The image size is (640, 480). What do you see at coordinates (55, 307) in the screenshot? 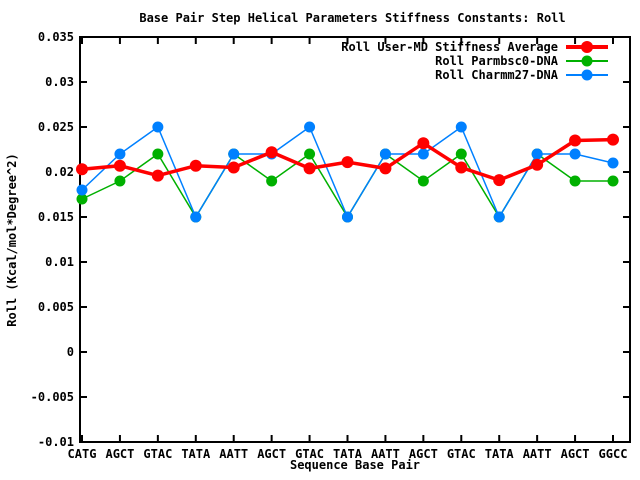
I see `y-tick-label: 0.005` at bounding box center [55, 307].